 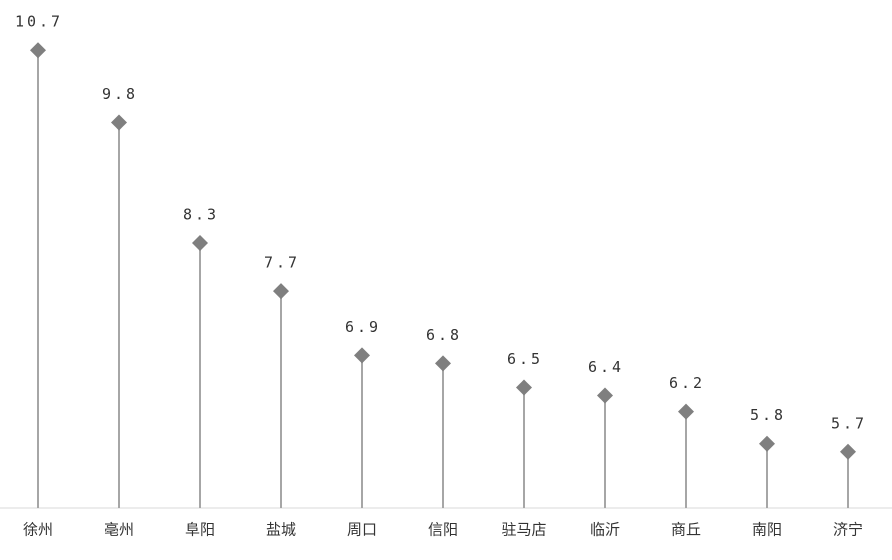 What do you see at coordinates (686, 530) in the screenshot?
I see `x-tick-label: 商丘` at bounding box center [686, 530].